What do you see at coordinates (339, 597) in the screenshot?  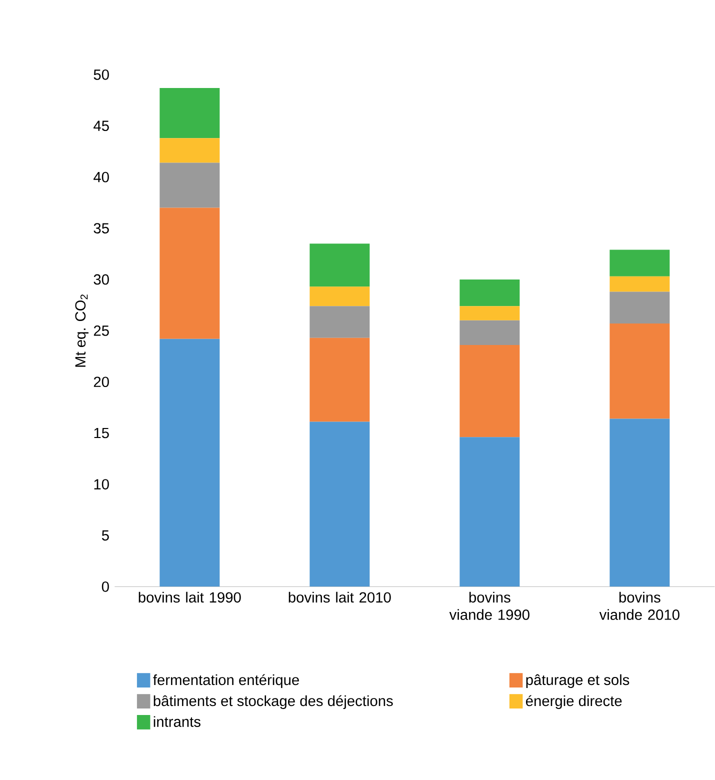 I see `x-tick-label: bovins lait 2010` at bounding box center [339, 597].